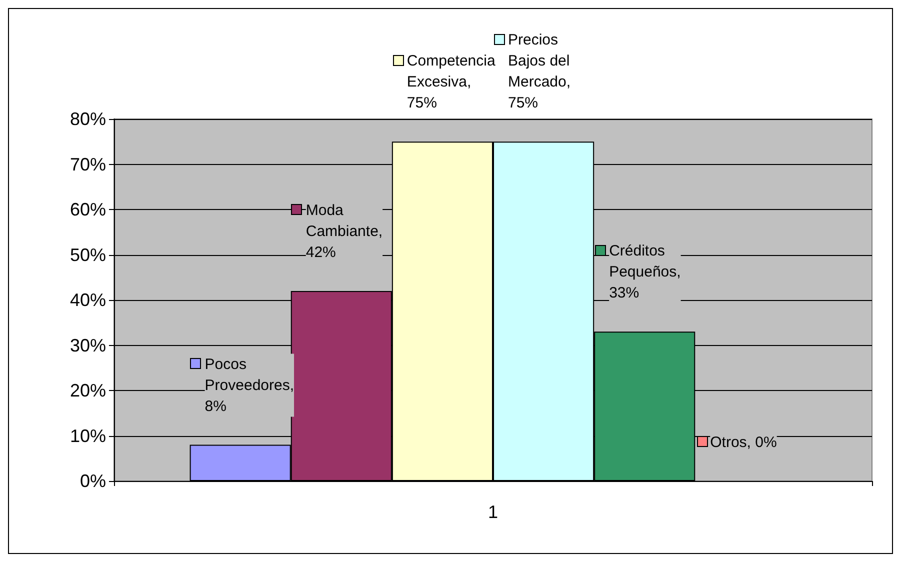 This screenshot has height=562, width=901. Describe the element at coordinates (451, 71) in the screenshot. I see `text: Competencia Excesiva,` at that location.